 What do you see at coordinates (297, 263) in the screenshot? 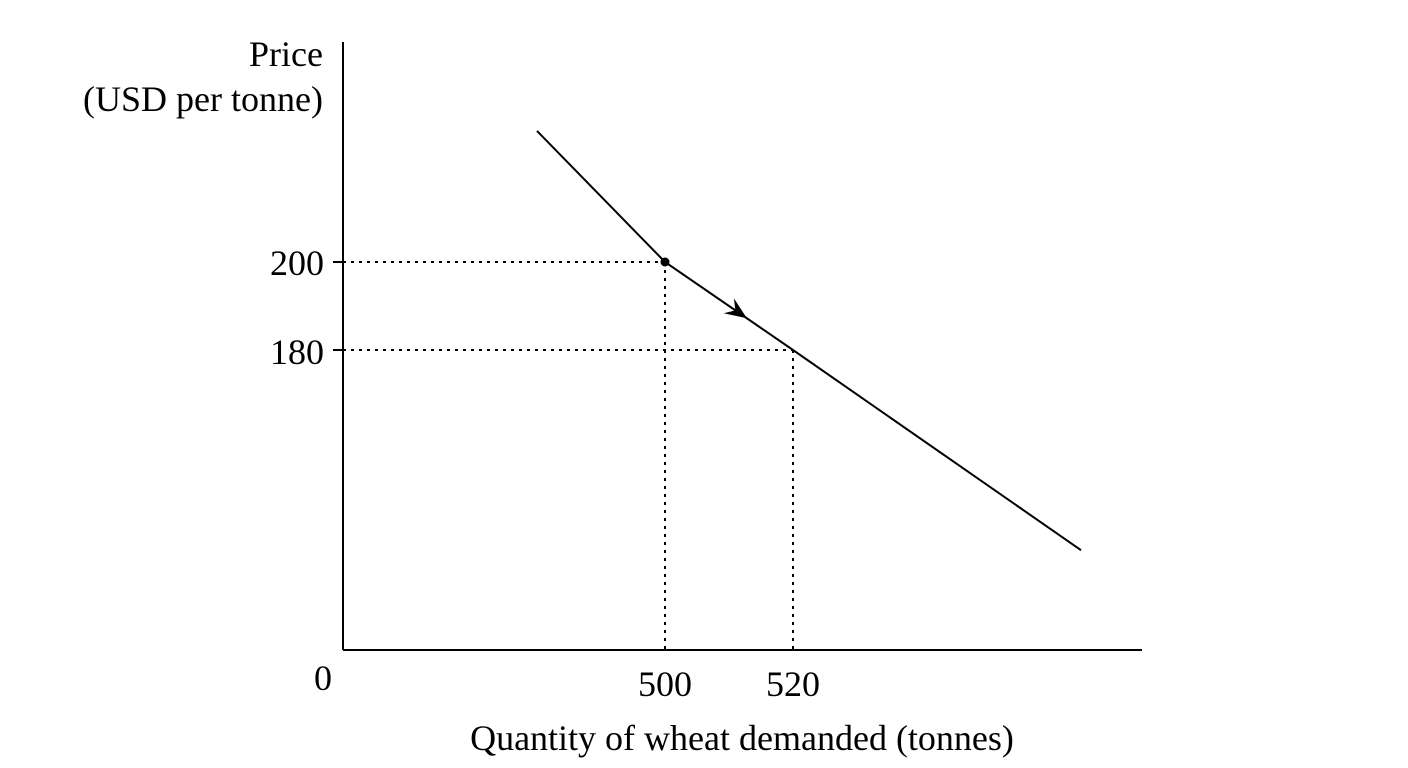
I see `y-tick-label-200: 200` at bounding box center [297, 263].